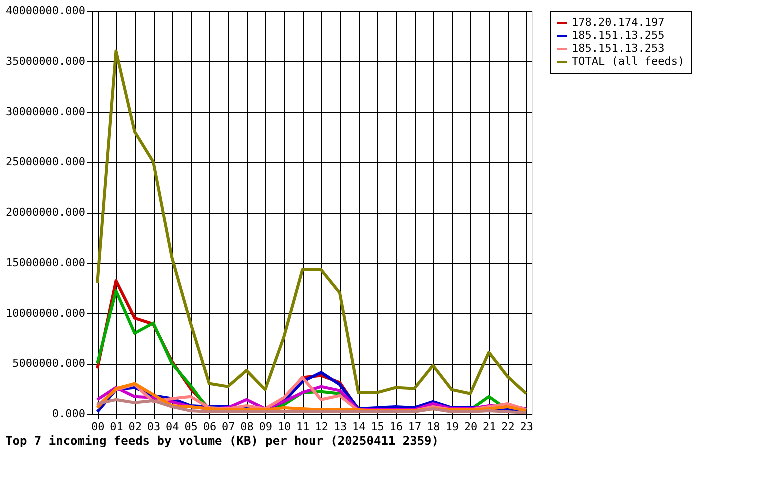 This screenshot has height=480, width=780. Describe the element at coordinates (154, 427) in the screenshot. I see `x-tick-label: 03` at that location.